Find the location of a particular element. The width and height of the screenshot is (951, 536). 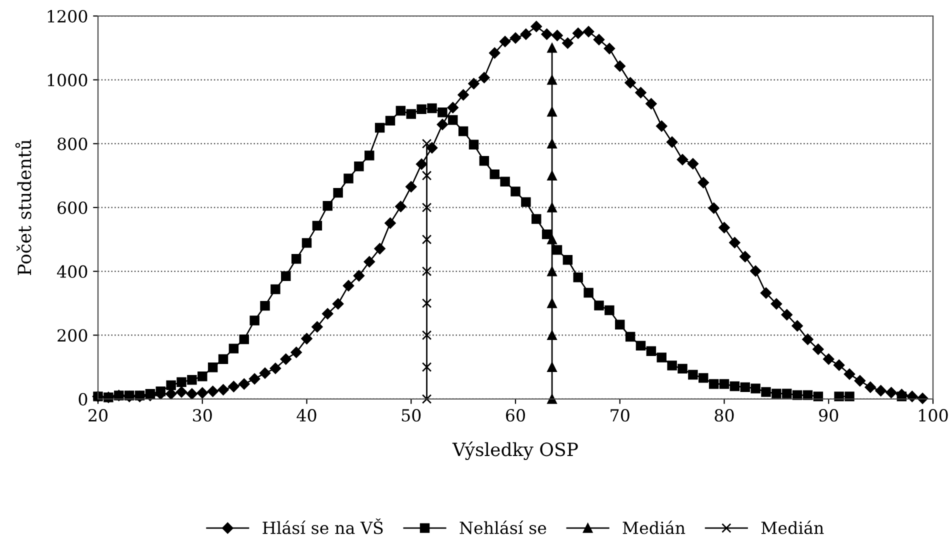

y-tick-label: 600 is located at coordinates (73, 207).